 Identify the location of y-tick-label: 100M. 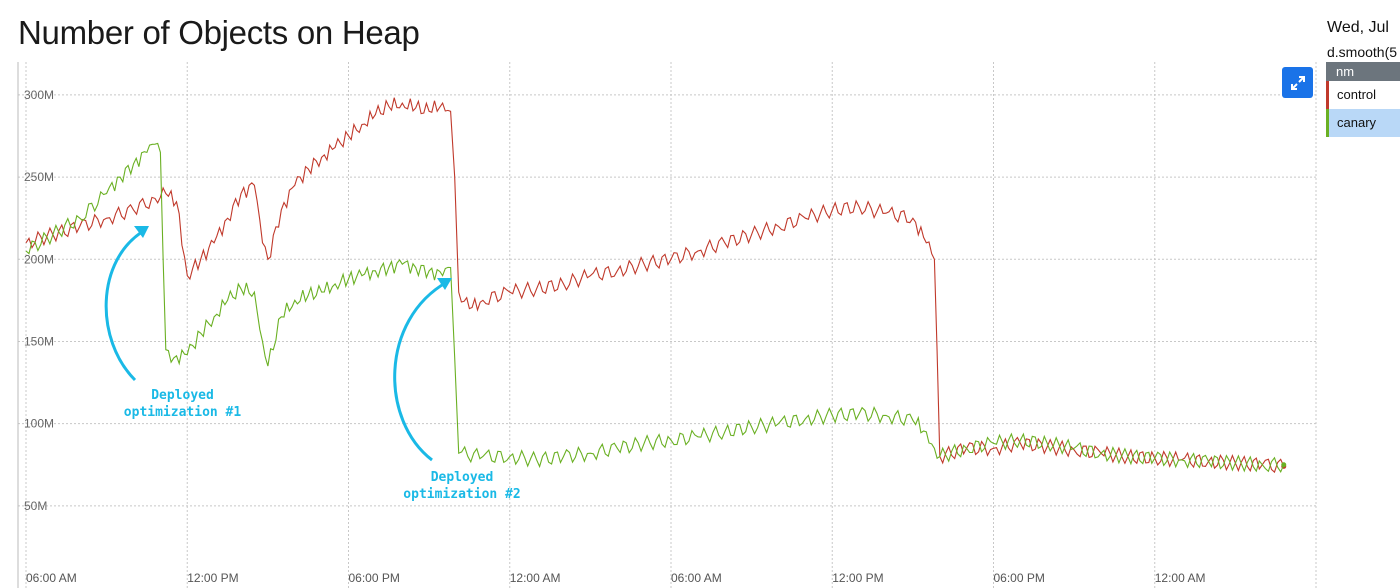
(39, 424).